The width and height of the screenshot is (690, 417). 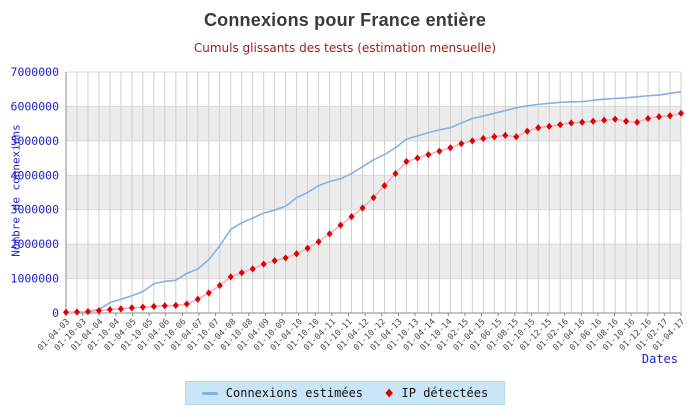 I want to click on legend-item-ip: ◆ IP détectées, so click(x=436, y=393).